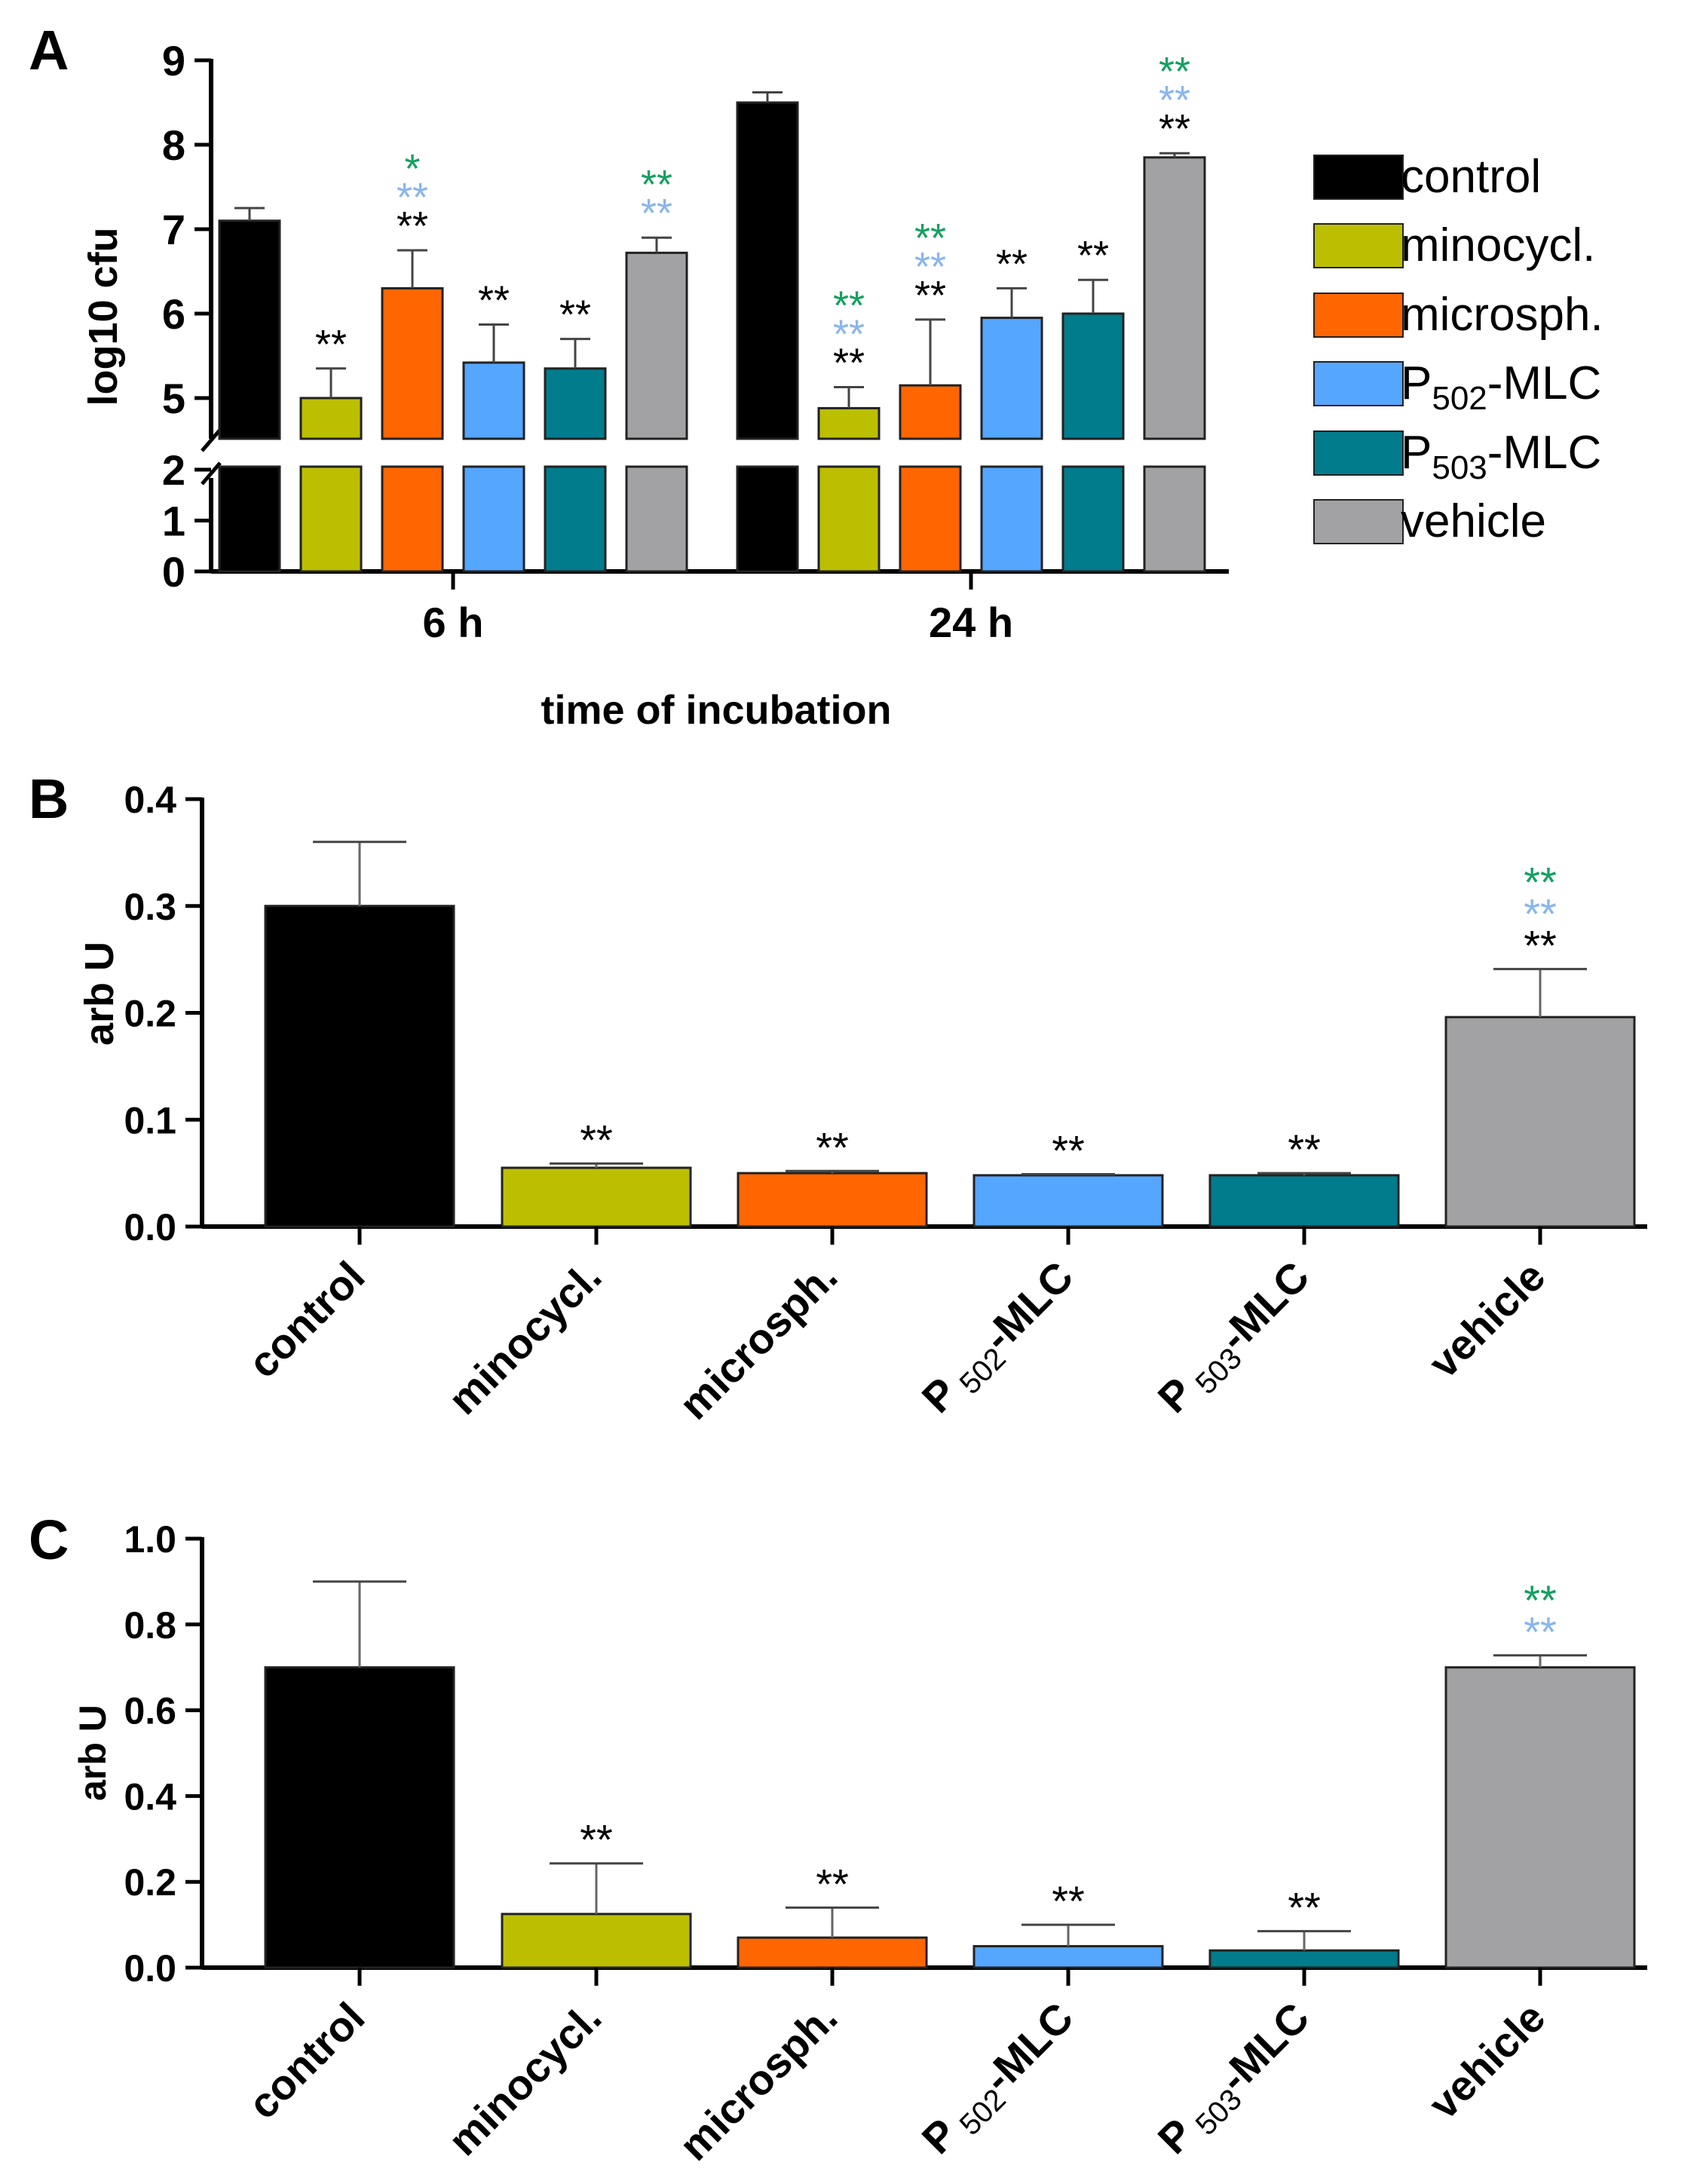 The image size is (1703, 2184). I want to click on legend-label-vehicle: vehicle, so click(1473, 521).